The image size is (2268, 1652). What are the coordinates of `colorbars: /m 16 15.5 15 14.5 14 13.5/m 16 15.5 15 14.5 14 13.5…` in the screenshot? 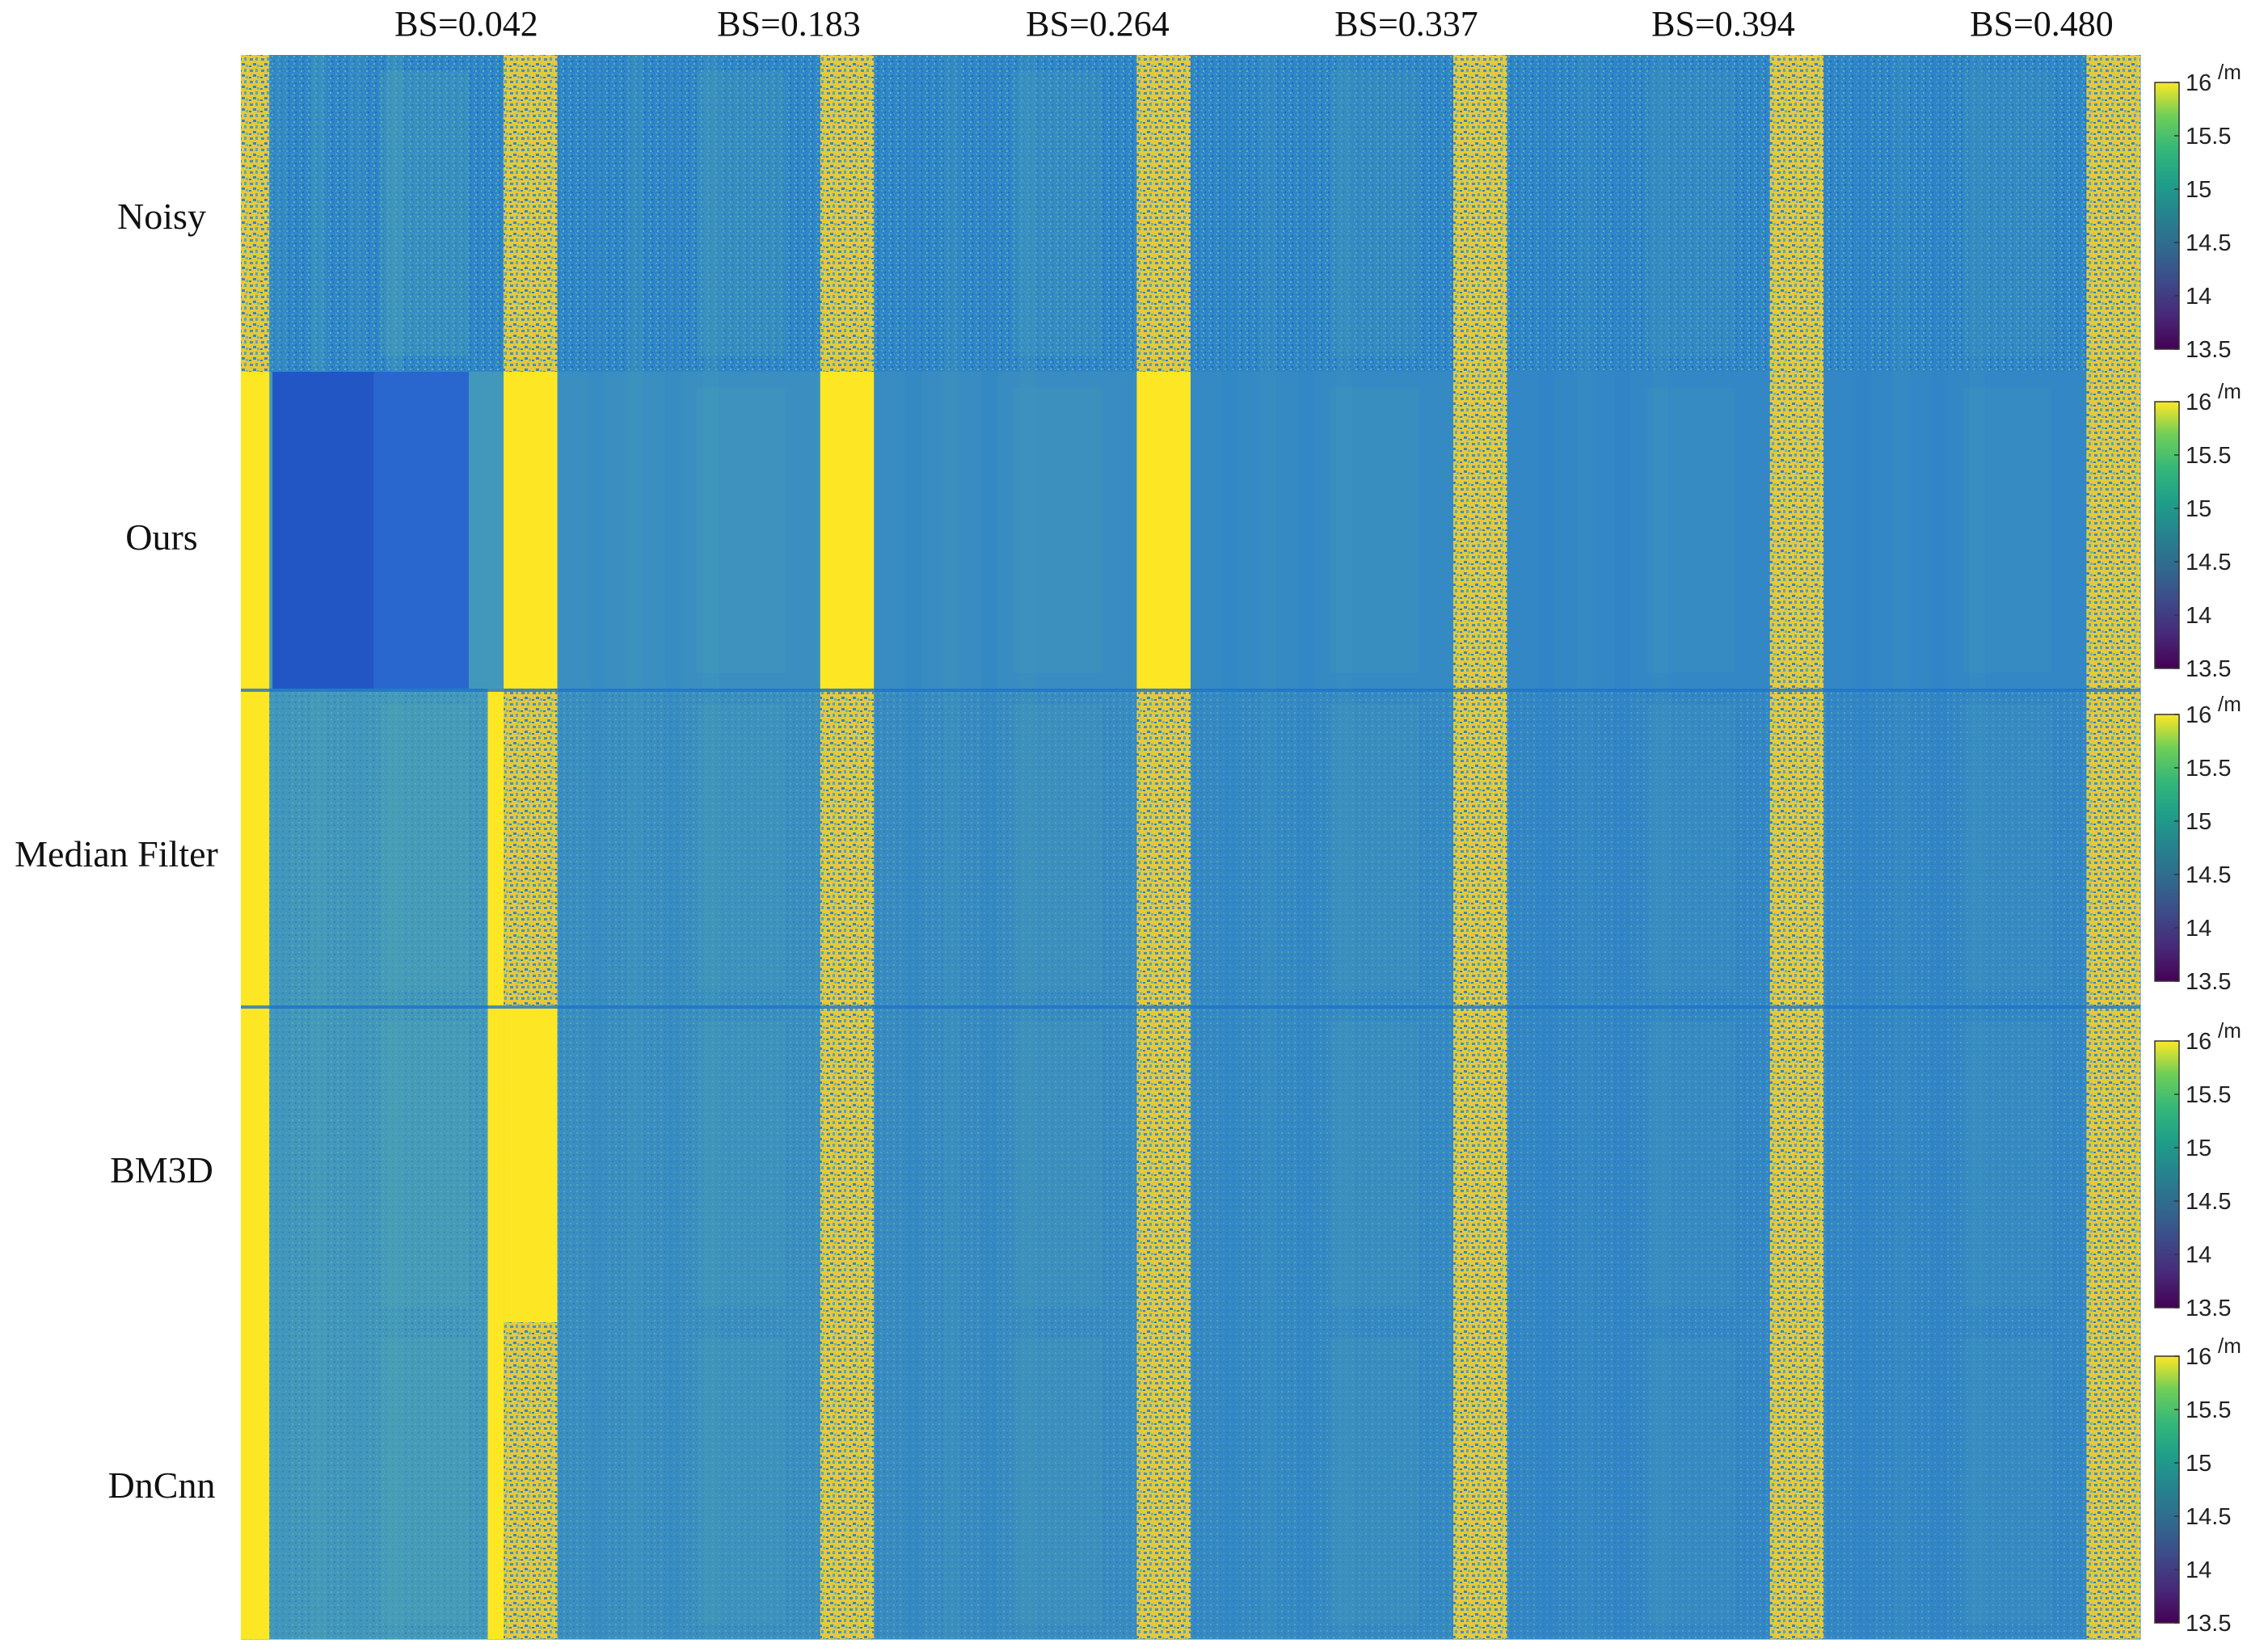 It's located at (2197, 848).